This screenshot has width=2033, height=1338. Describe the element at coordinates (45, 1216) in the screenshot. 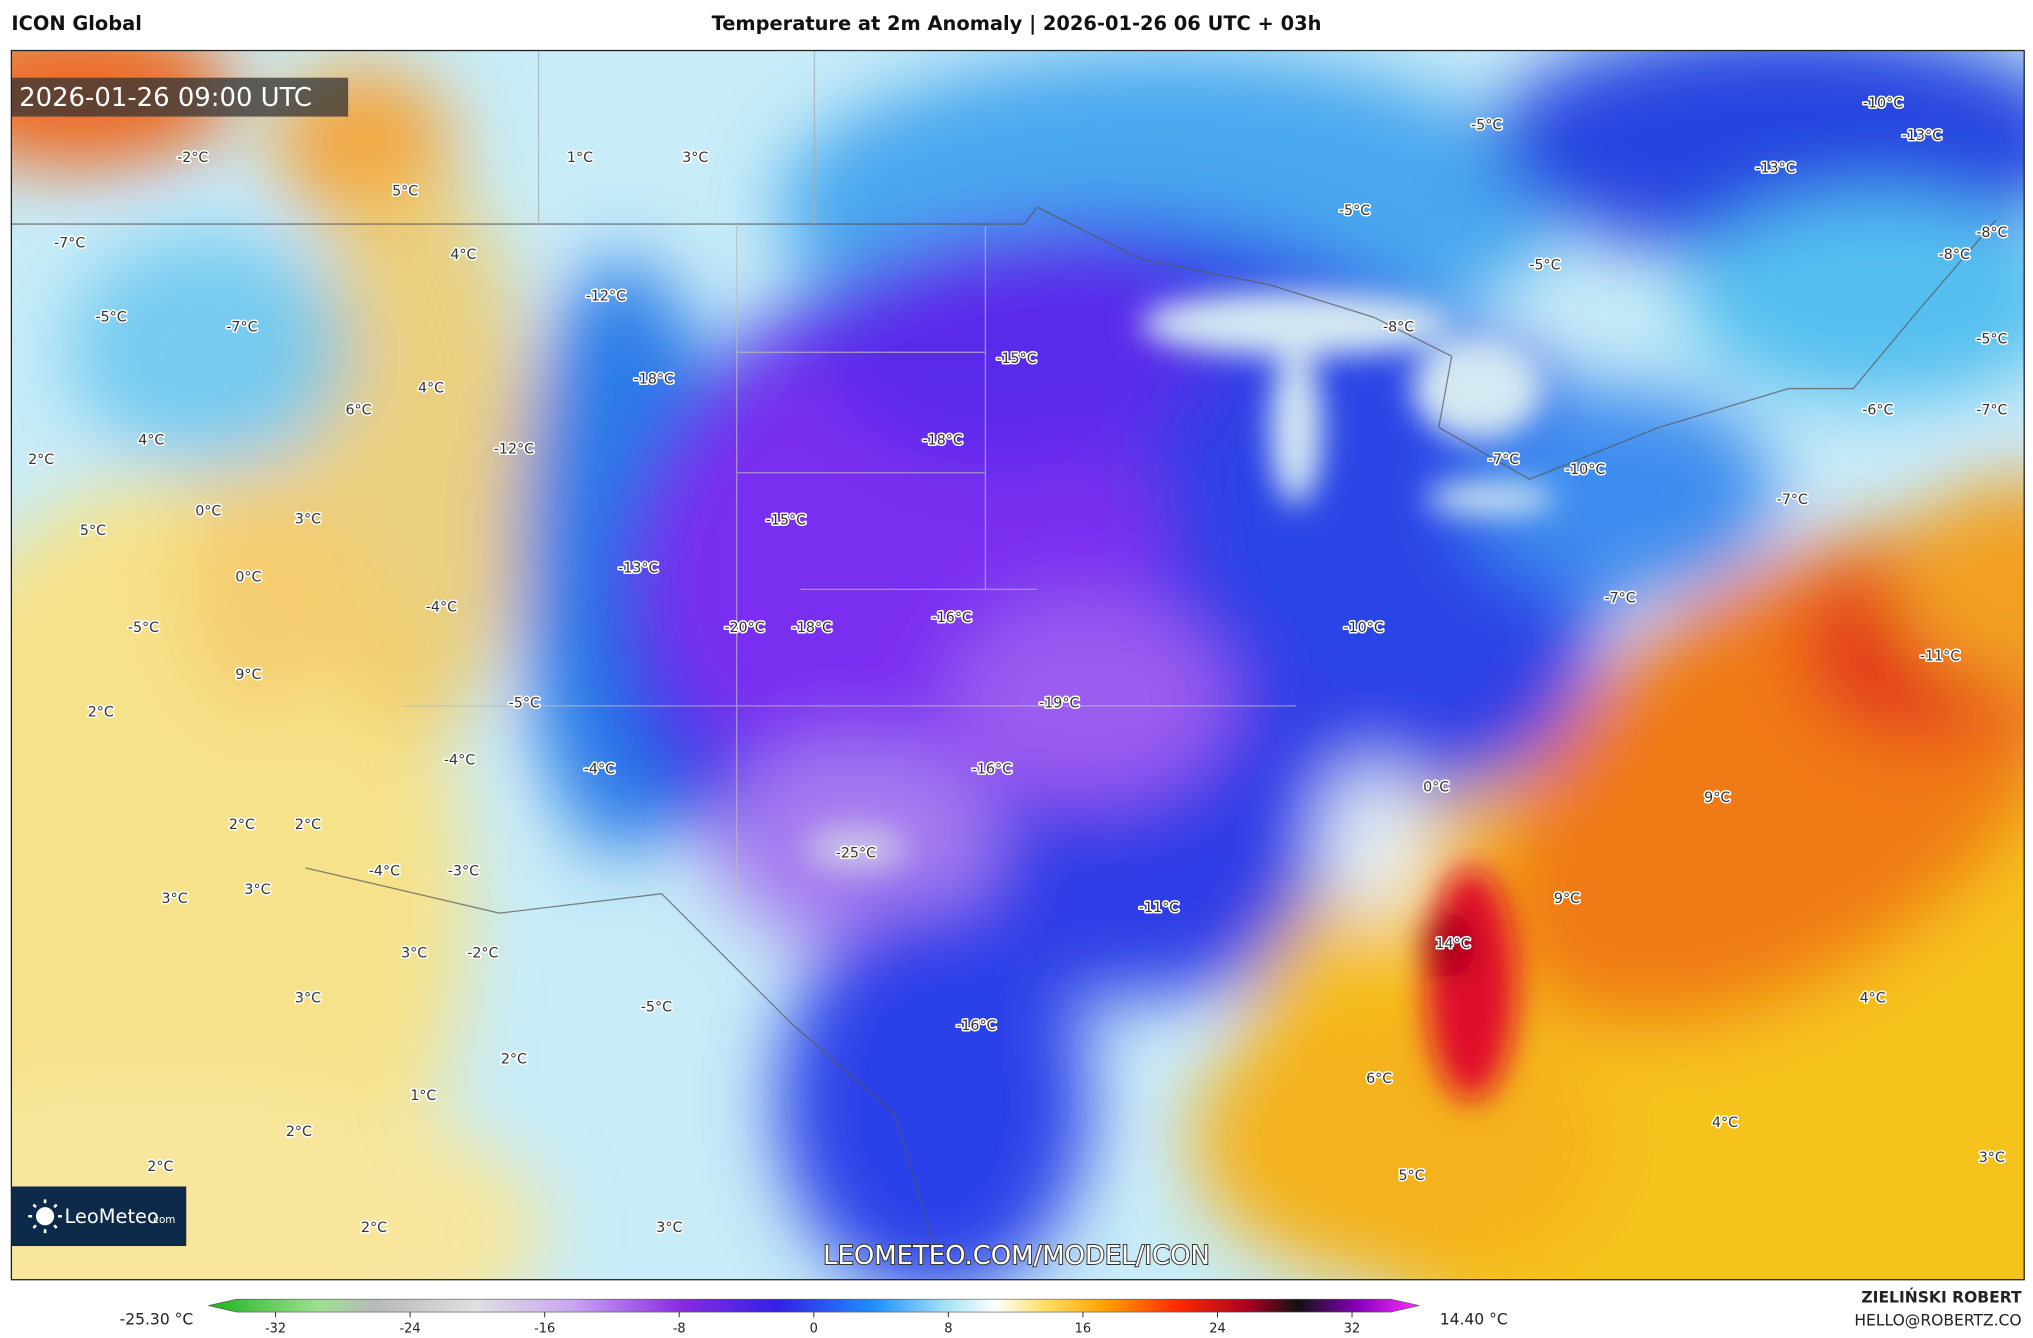

I see `logo-icon` at that location.